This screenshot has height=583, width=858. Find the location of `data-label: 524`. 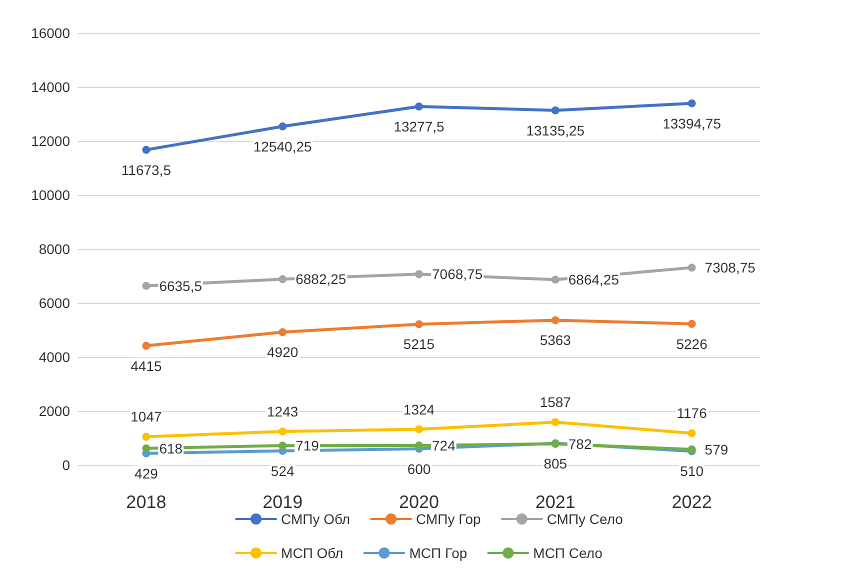

data-label: 524 is located at coordinates (282, 470).